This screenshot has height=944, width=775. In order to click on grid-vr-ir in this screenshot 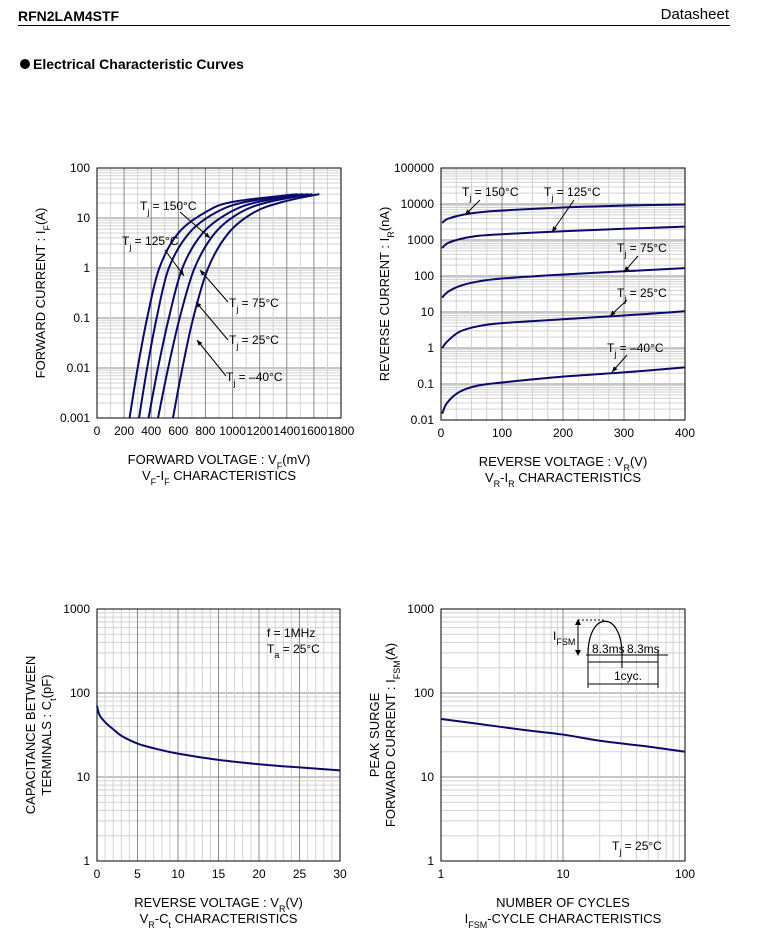, I will do `click(563, 294)`.